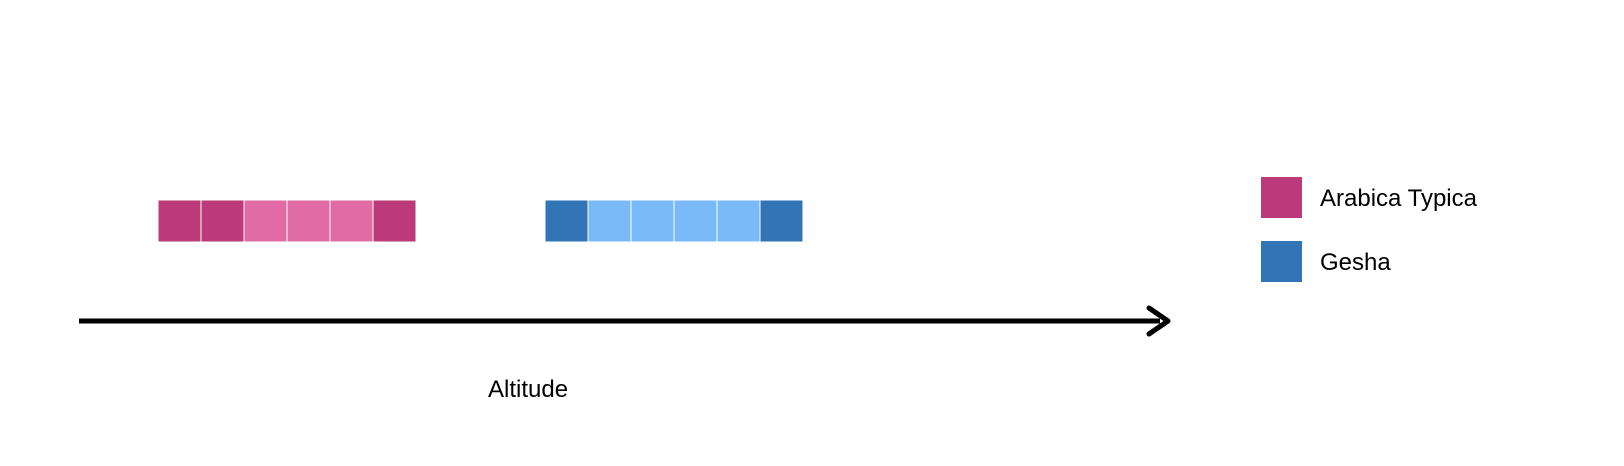  What do you see at coordinates (625, 354) in the screenshot?
I see `altitude-axis: Altitude` at bounding box center [625, 354].